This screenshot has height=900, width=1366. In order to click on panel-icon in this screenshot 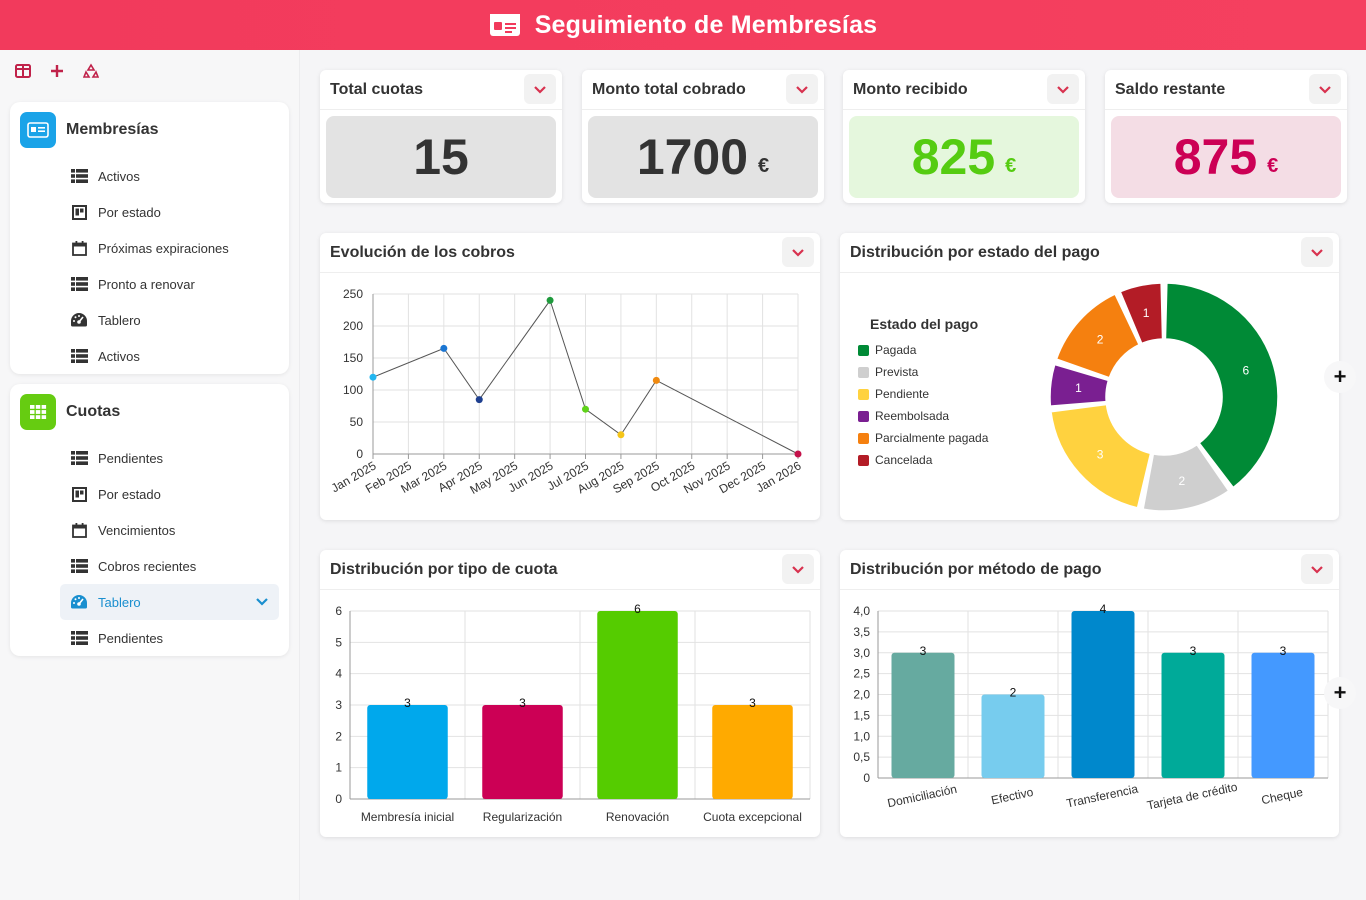, I will do `click(23, 71)`.